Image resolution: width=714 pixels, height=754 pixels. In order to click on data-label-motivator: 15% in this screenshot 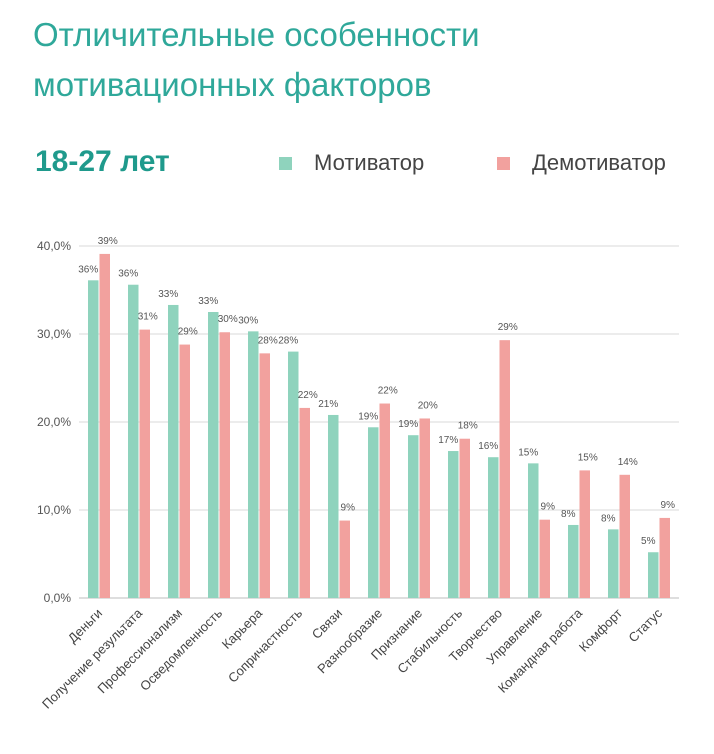, I will do `click(528, 452)`.